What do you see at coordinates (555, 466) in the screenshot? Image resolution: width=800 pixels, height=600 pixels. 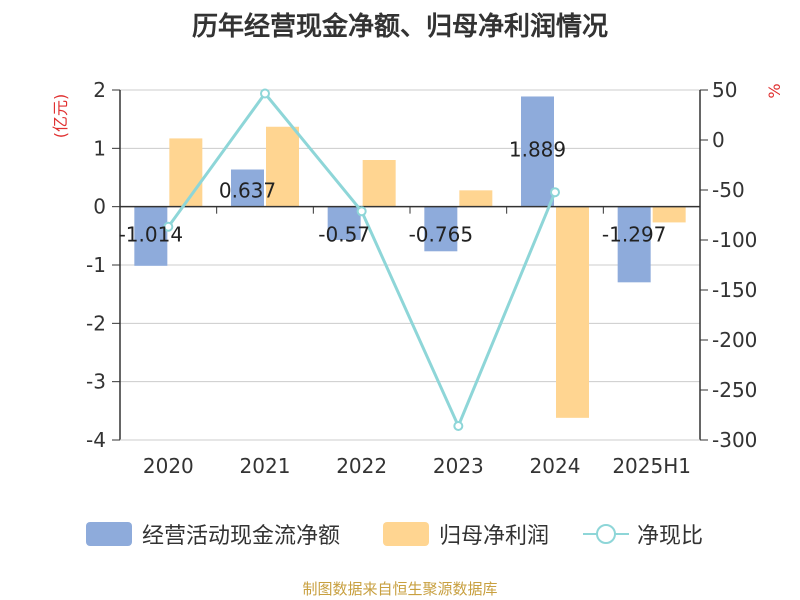 I see `x-tick-label-2024: 2024` at bounding box center [555, 466].